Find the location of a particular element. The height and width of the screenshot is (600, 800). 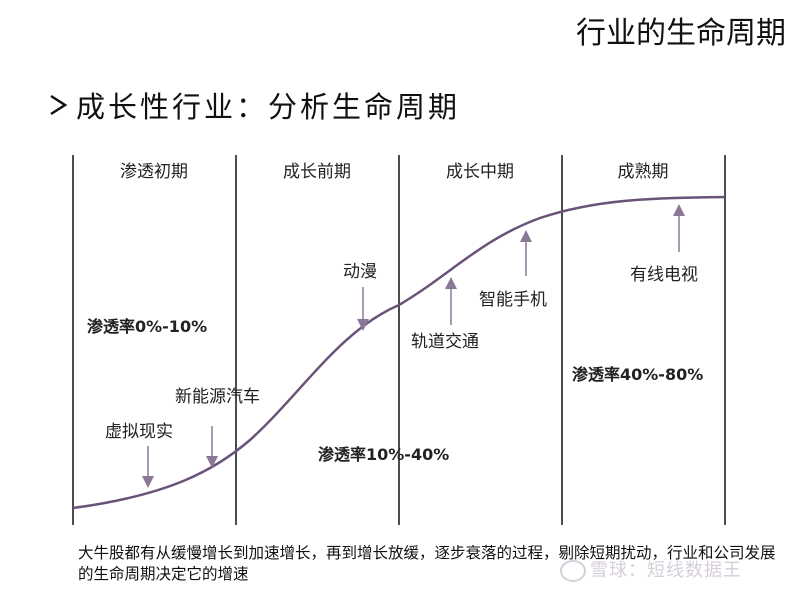

watermark: 雪球：短线数据王 is located at coordinates (651, 569).